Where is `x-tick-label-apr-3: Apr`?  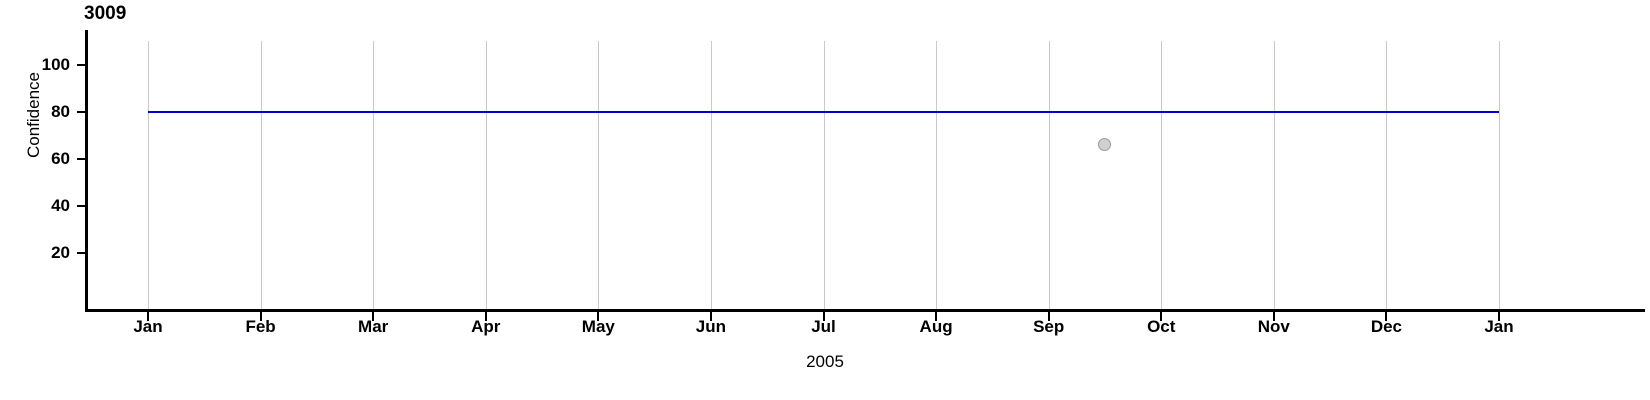
x-tick-label-apr-3: Apr is located at coordinates (486, 326).